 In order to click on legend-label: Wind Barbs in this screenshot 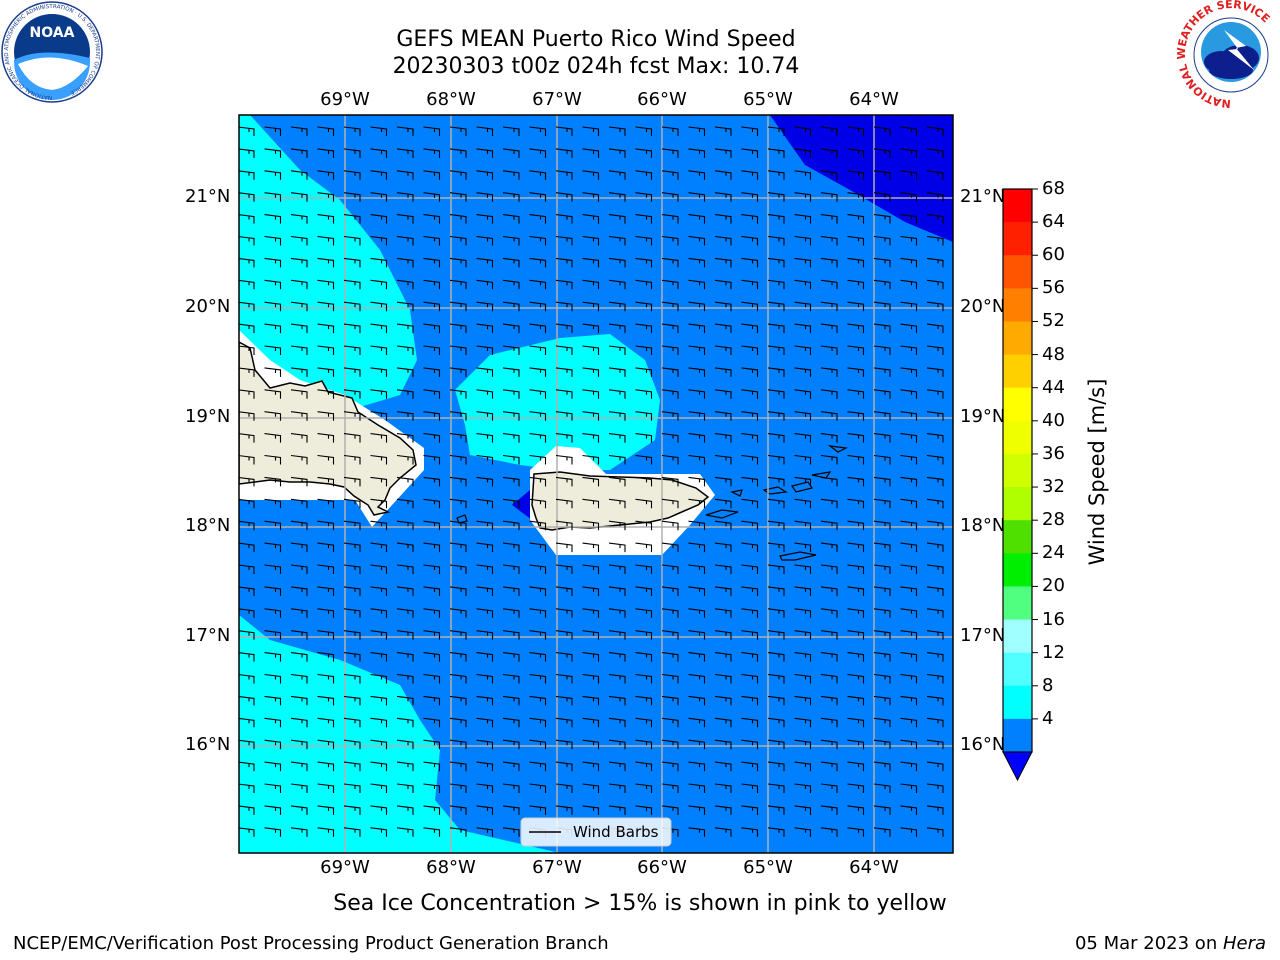, I will do `click(616, 832)`.